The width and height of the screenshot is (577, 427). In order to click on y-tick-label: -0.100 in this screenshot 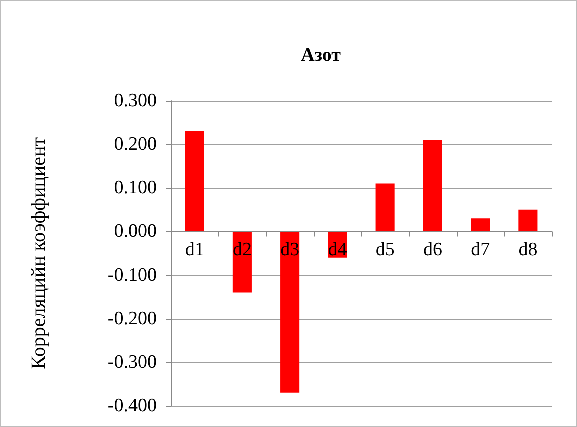, I will do `click(132, 275)`.